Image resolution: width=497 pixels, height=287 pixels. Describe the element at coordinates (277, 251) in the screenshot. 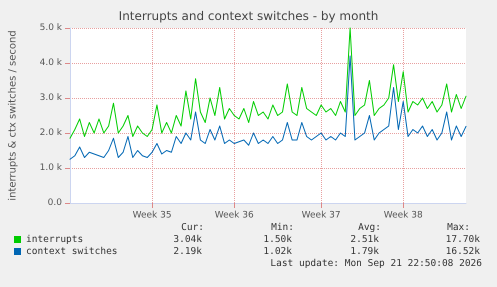

I see `text: 1.02k` at that location.